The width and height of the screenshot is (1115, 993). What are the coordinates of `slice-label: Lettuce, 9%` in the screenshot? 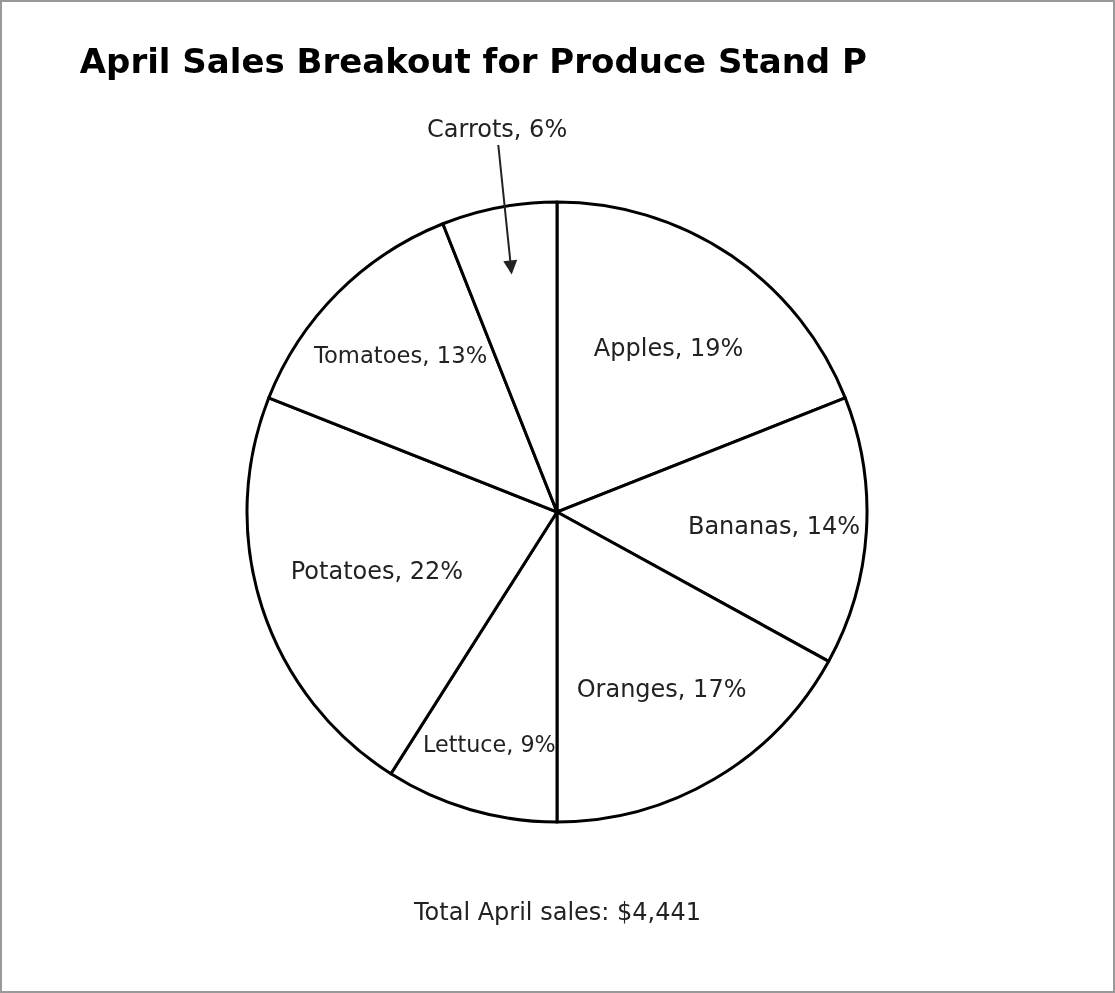 It's located at (489, 744).